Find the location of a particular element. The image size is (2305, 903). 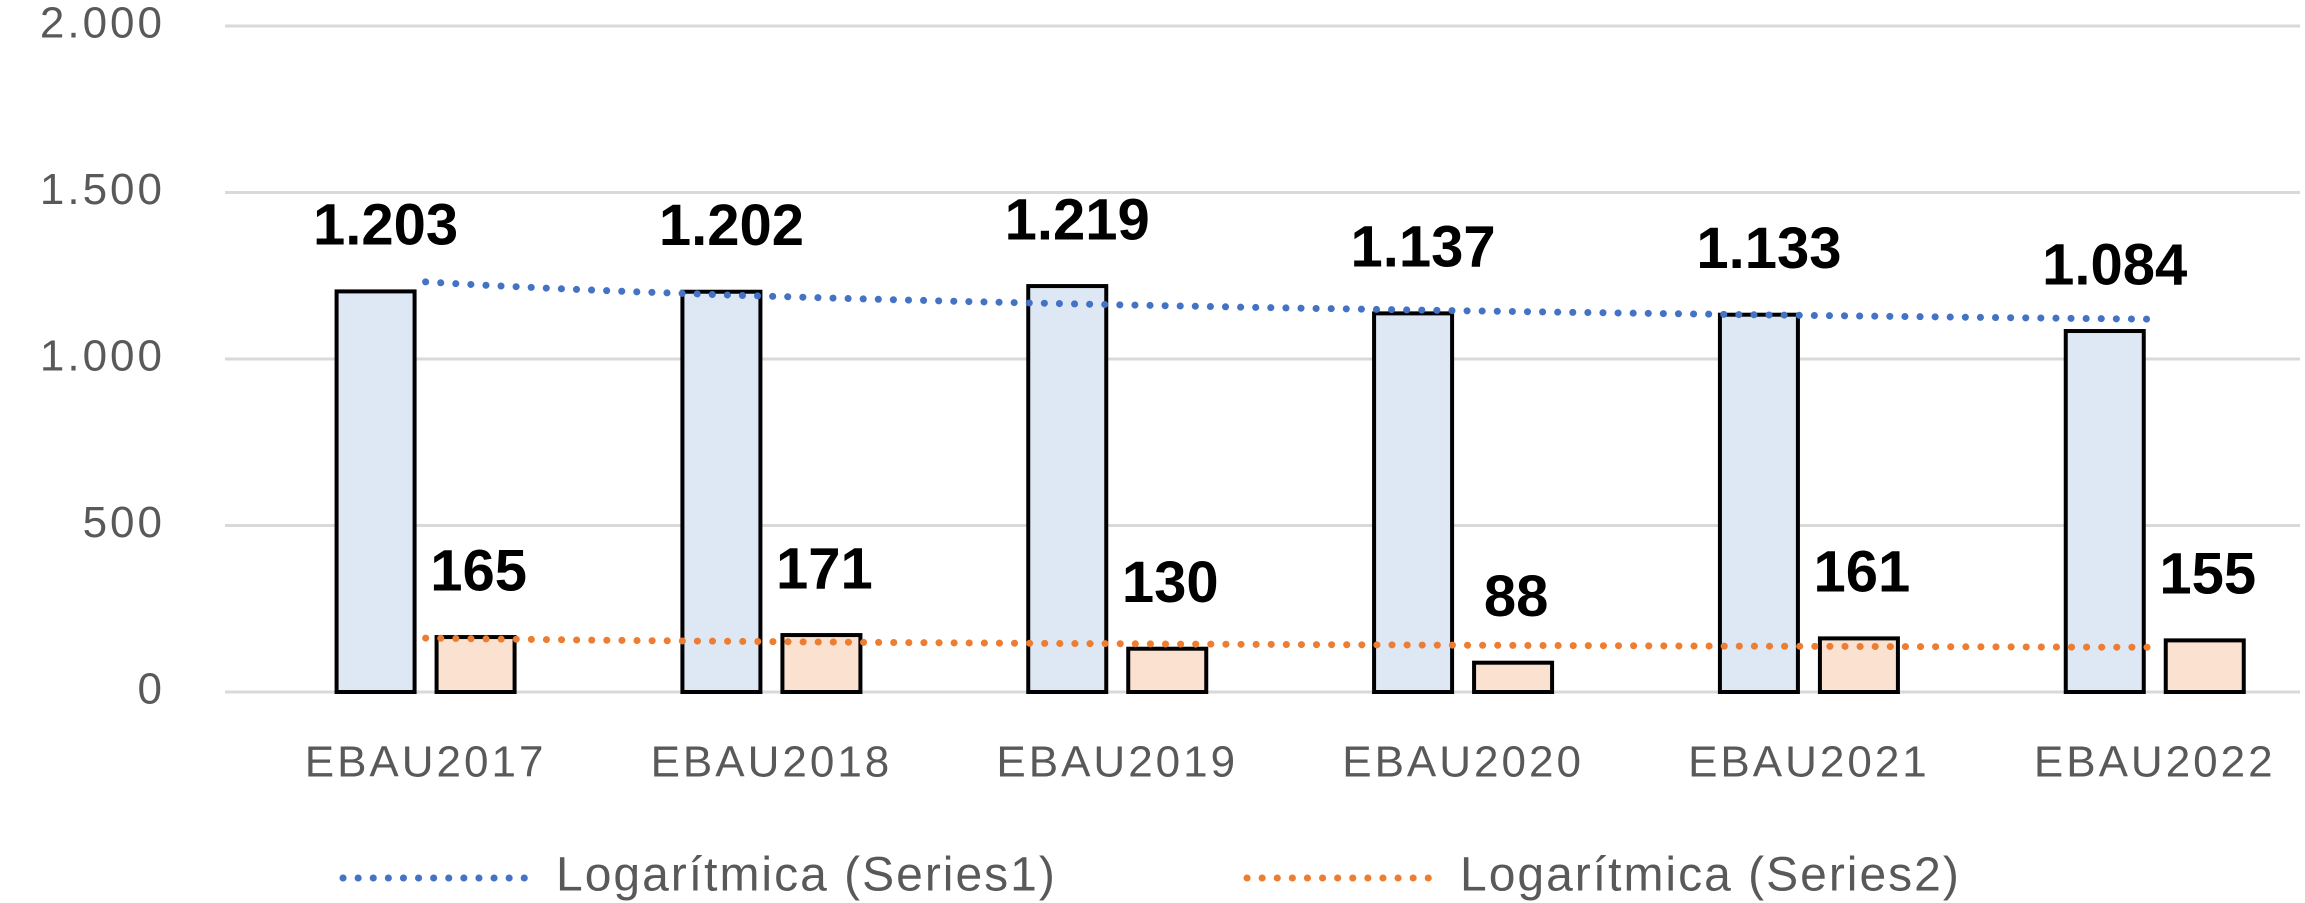

x-tick-label: EBAU2021 is located at coordinates (1809, 762).